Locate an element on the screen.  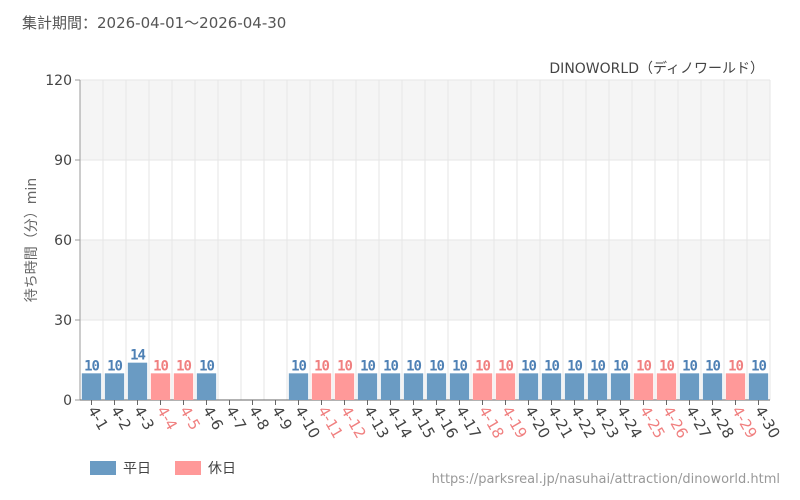
x-tick-label: 4-4 is located at coordinates (167, 418).